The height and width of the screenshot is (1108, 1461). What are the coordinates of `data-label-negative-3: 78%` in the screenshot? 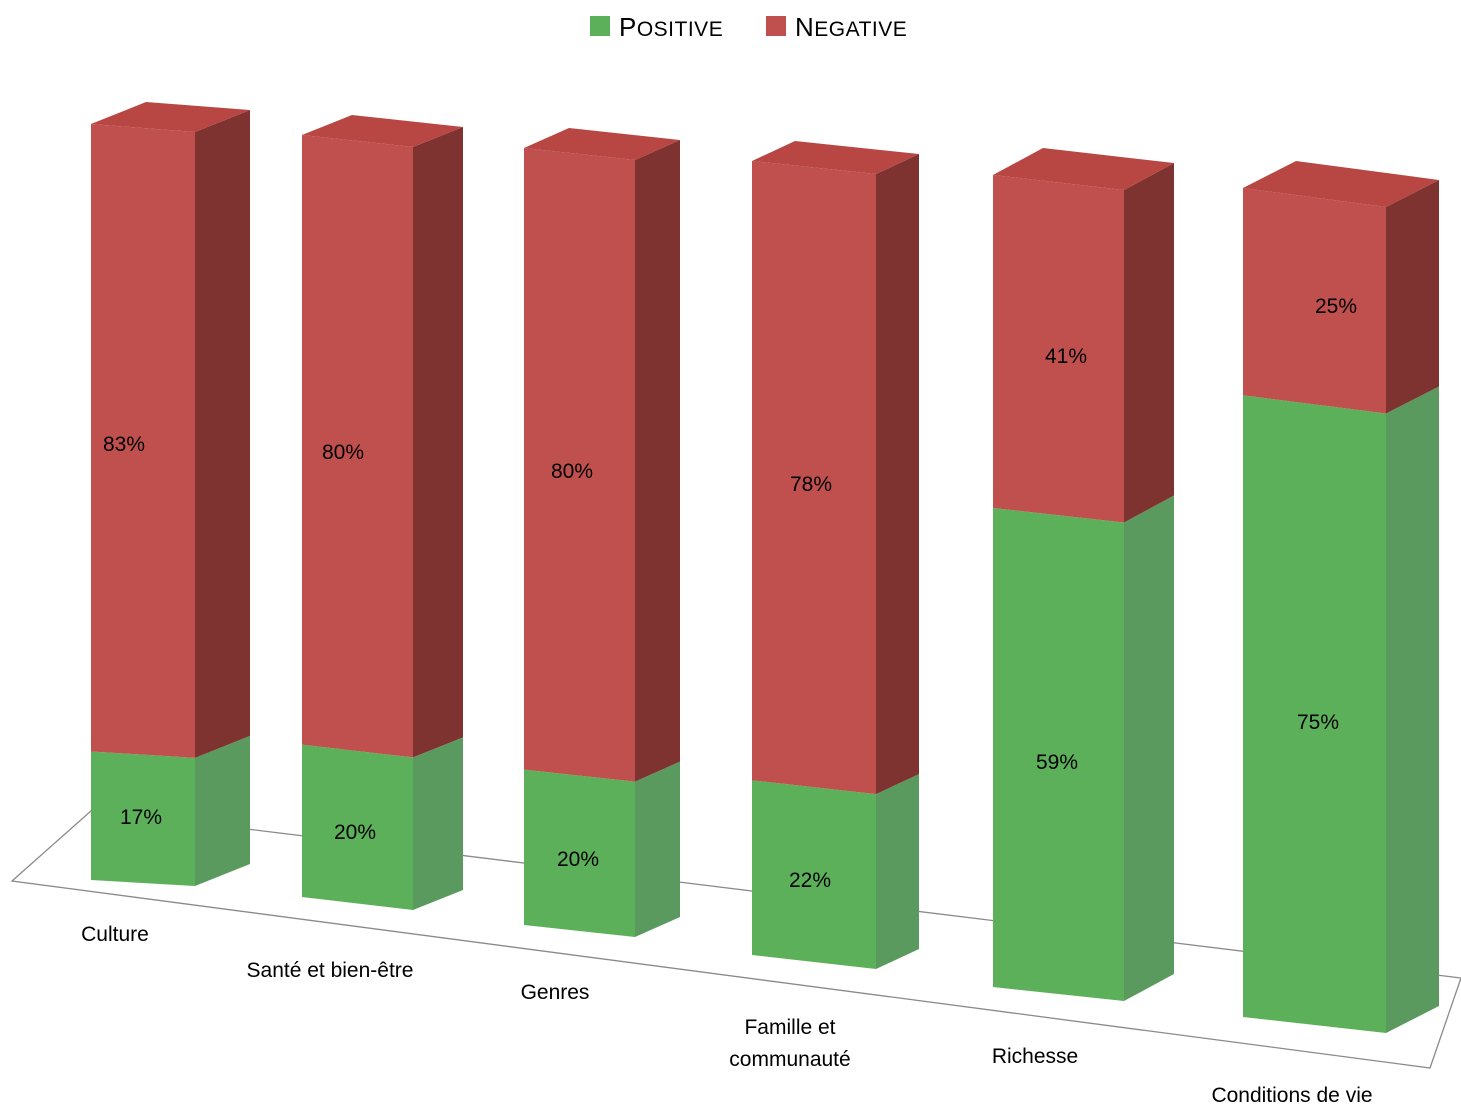 It's located at (811, 484).